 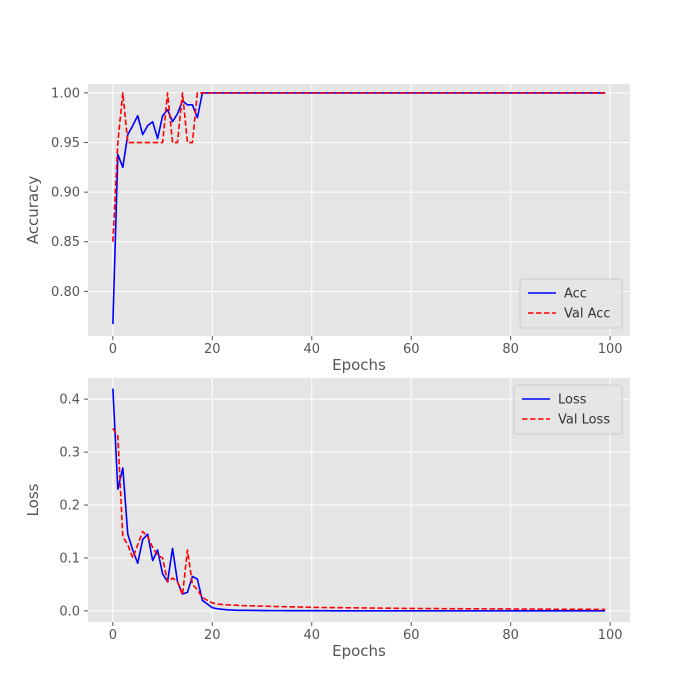 I want to click on legend-label: Val Loss, so click(x=584, y=420).